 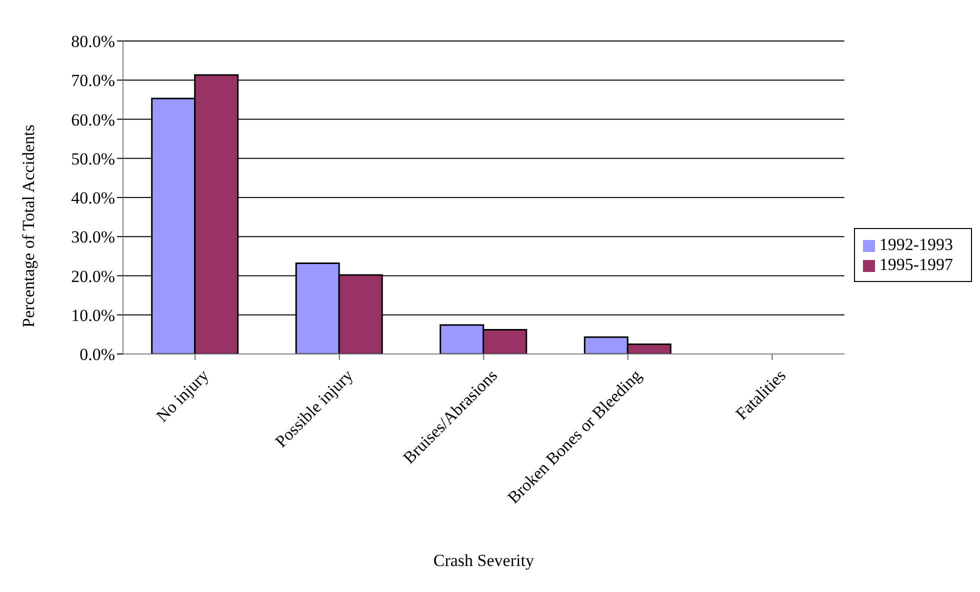 I want to click on y-tick-label: 40.0%, so click(x=93, y=198).